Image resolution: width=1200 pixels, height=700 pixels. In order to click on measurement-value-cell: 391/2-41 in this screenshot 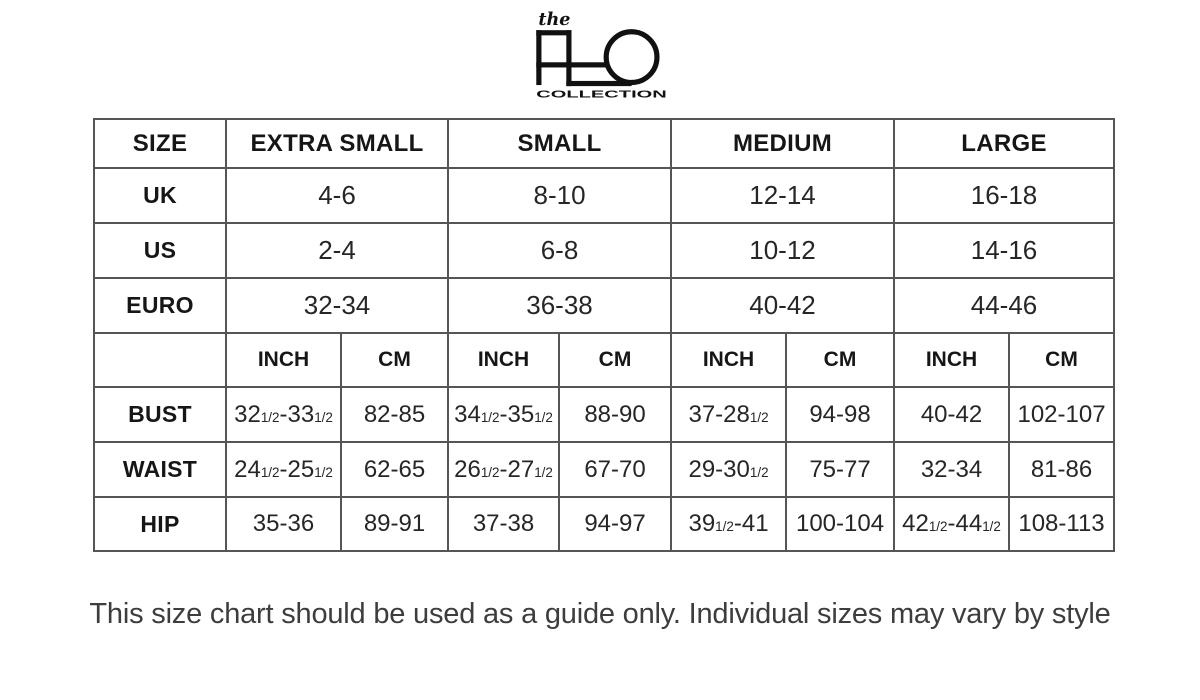, I will do `click(729, 524)`.